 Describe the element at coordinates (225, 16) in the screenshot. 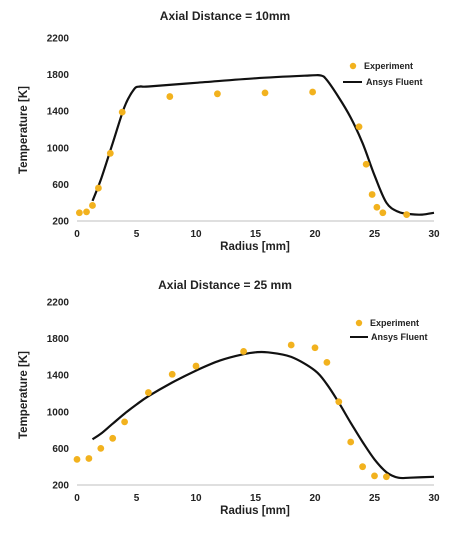

I see `chart-title: Axial Distance = 10mm` at that location.